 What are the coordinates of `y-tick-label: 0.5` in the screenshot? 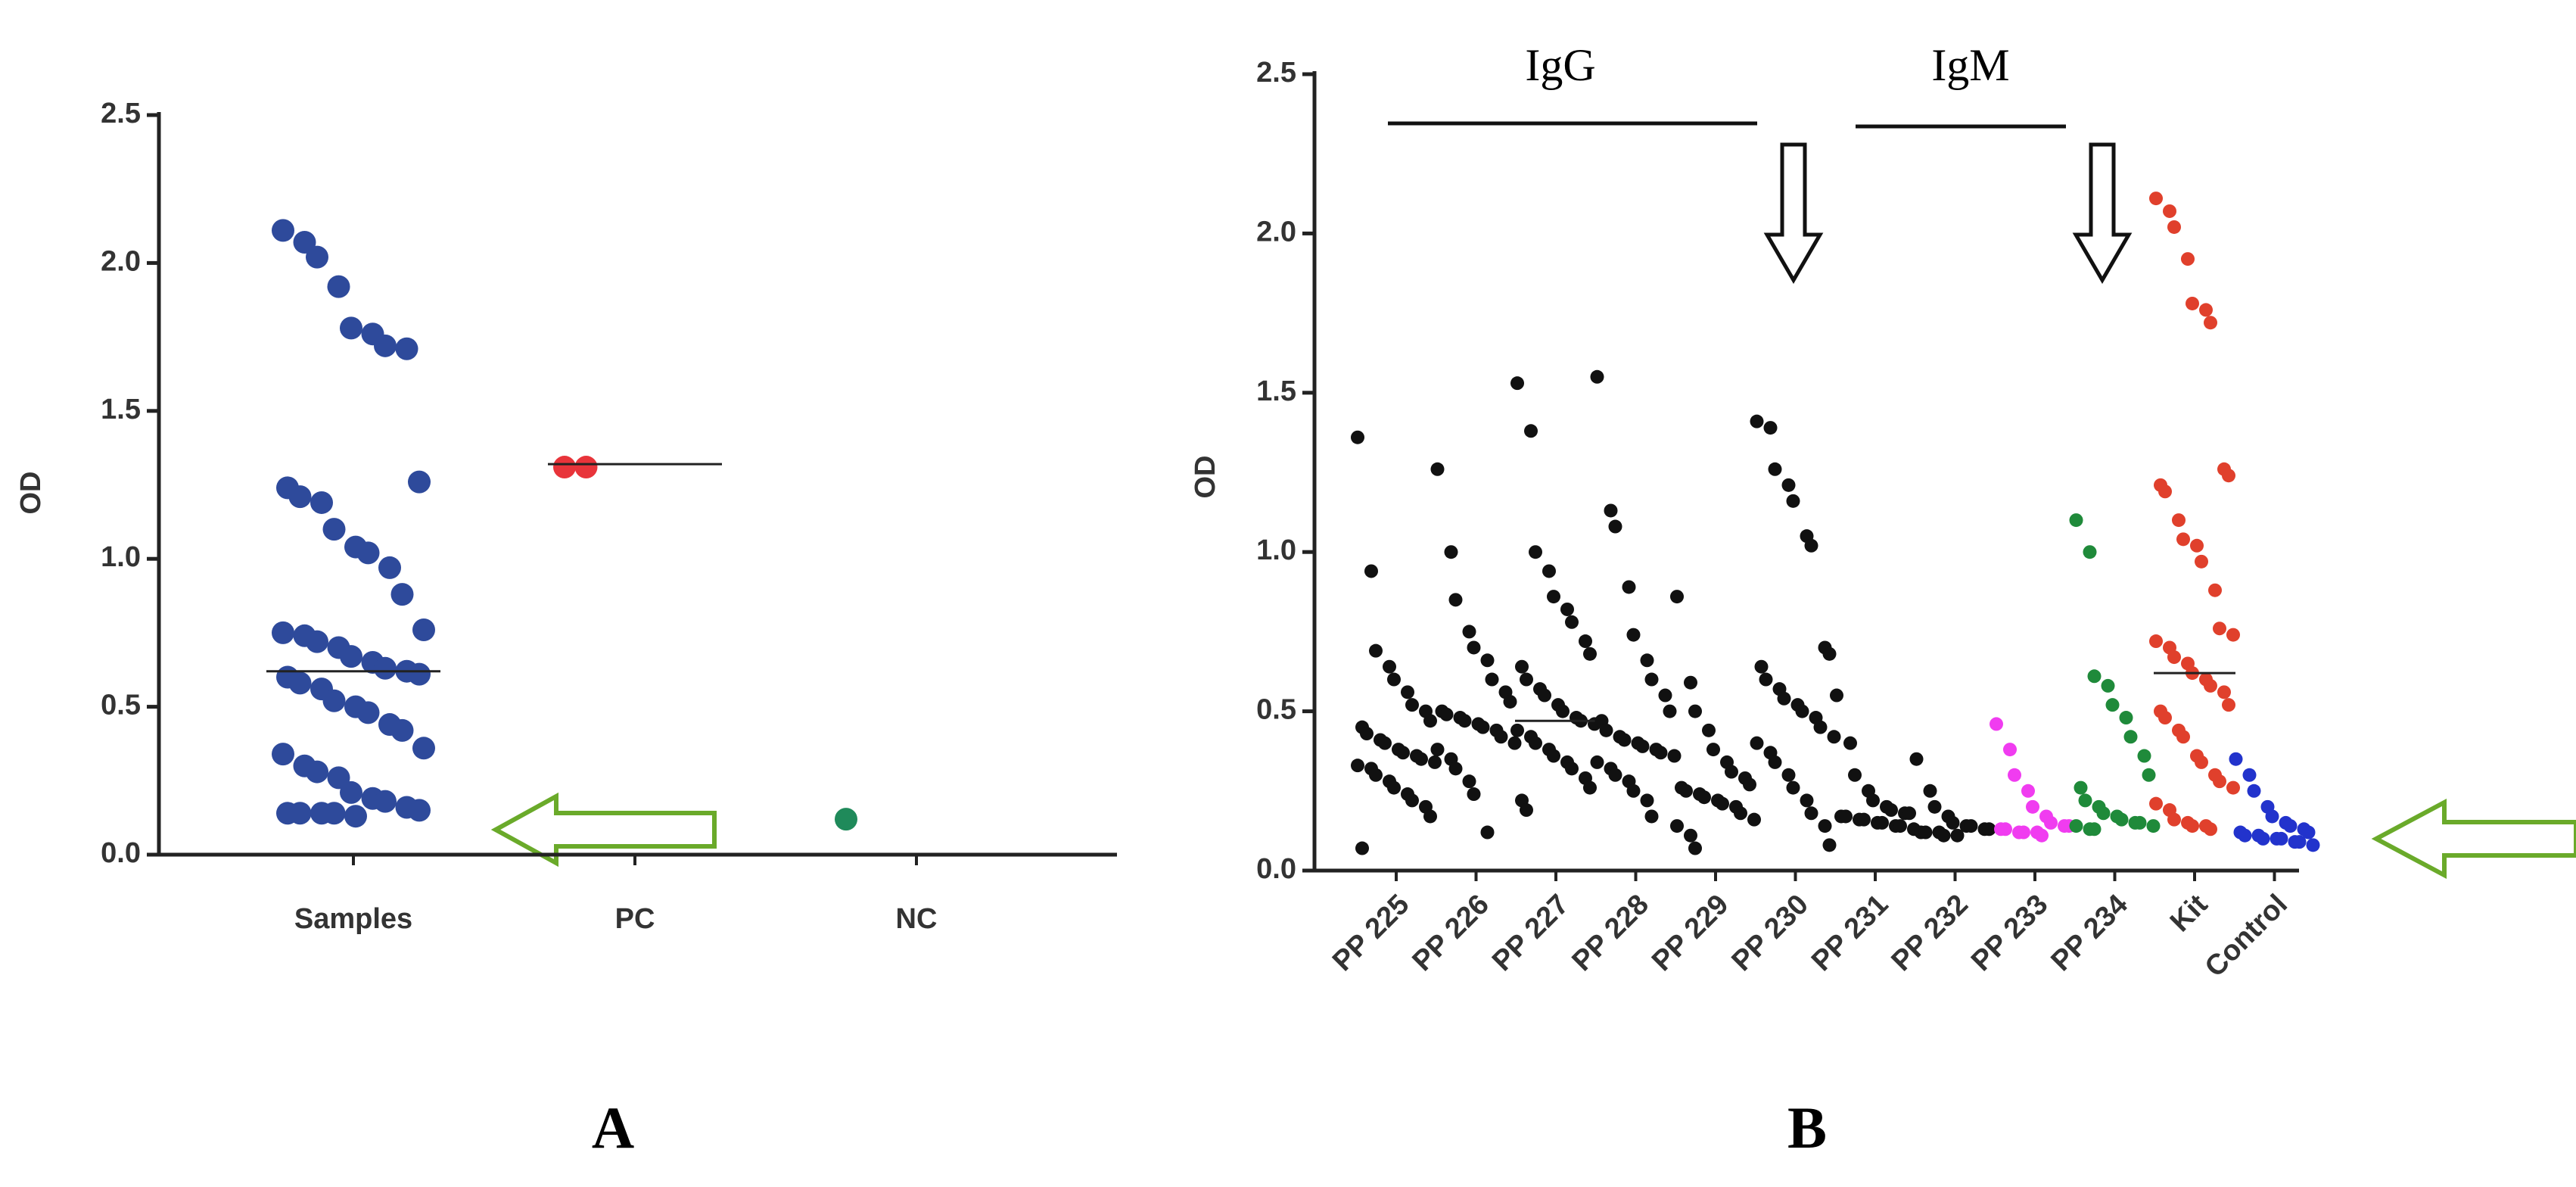 It's located at (121, 705).